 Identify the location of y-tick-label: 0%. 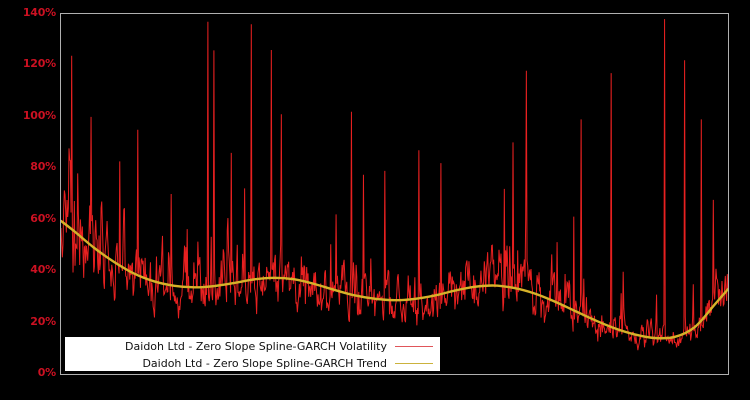
(46, 372).